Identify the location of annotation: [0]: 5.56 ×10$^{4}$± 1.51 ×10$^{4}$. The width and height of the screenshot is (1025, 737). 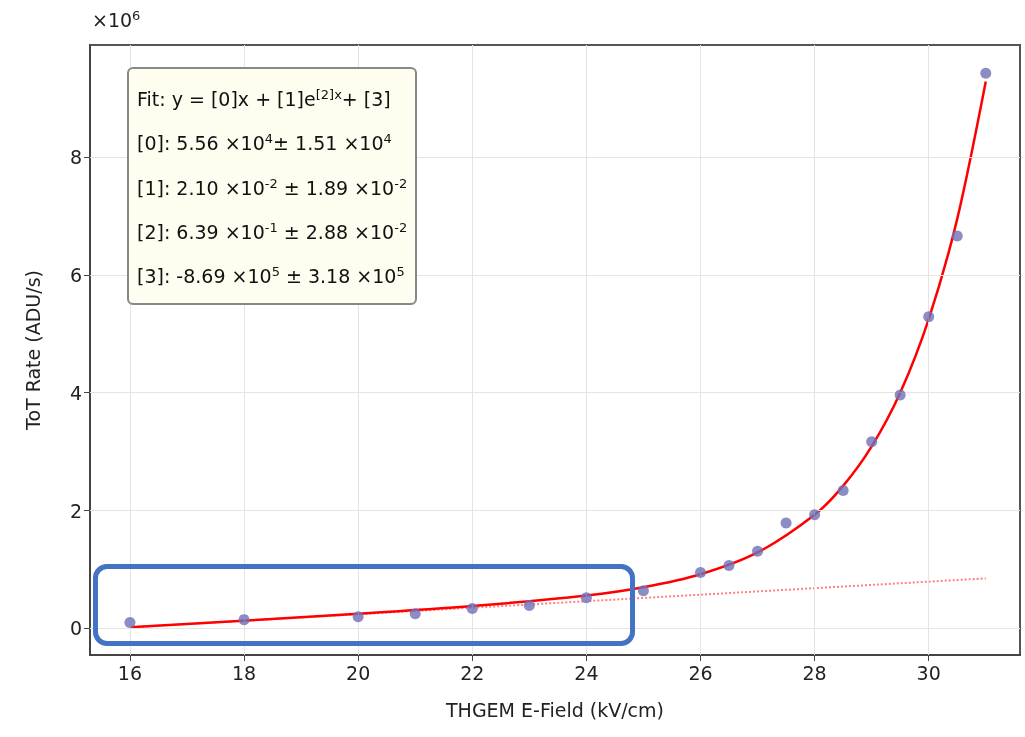
(265, 143).